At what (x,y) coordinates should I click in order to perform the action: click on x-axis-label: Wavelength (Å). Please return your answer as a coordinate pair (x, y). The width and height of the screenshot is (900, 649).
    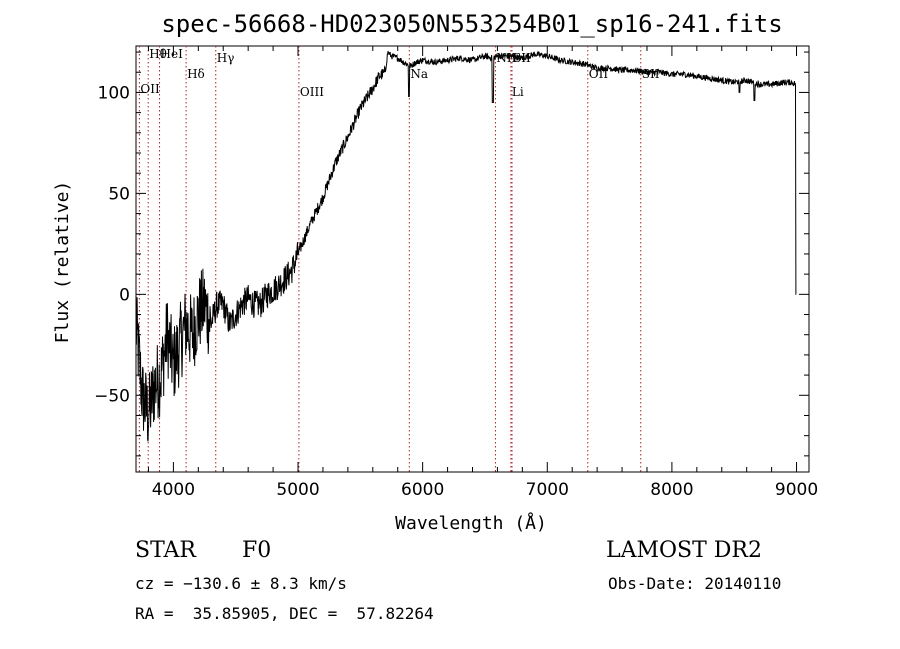
    Looking at the image, I should click on (471, 523).